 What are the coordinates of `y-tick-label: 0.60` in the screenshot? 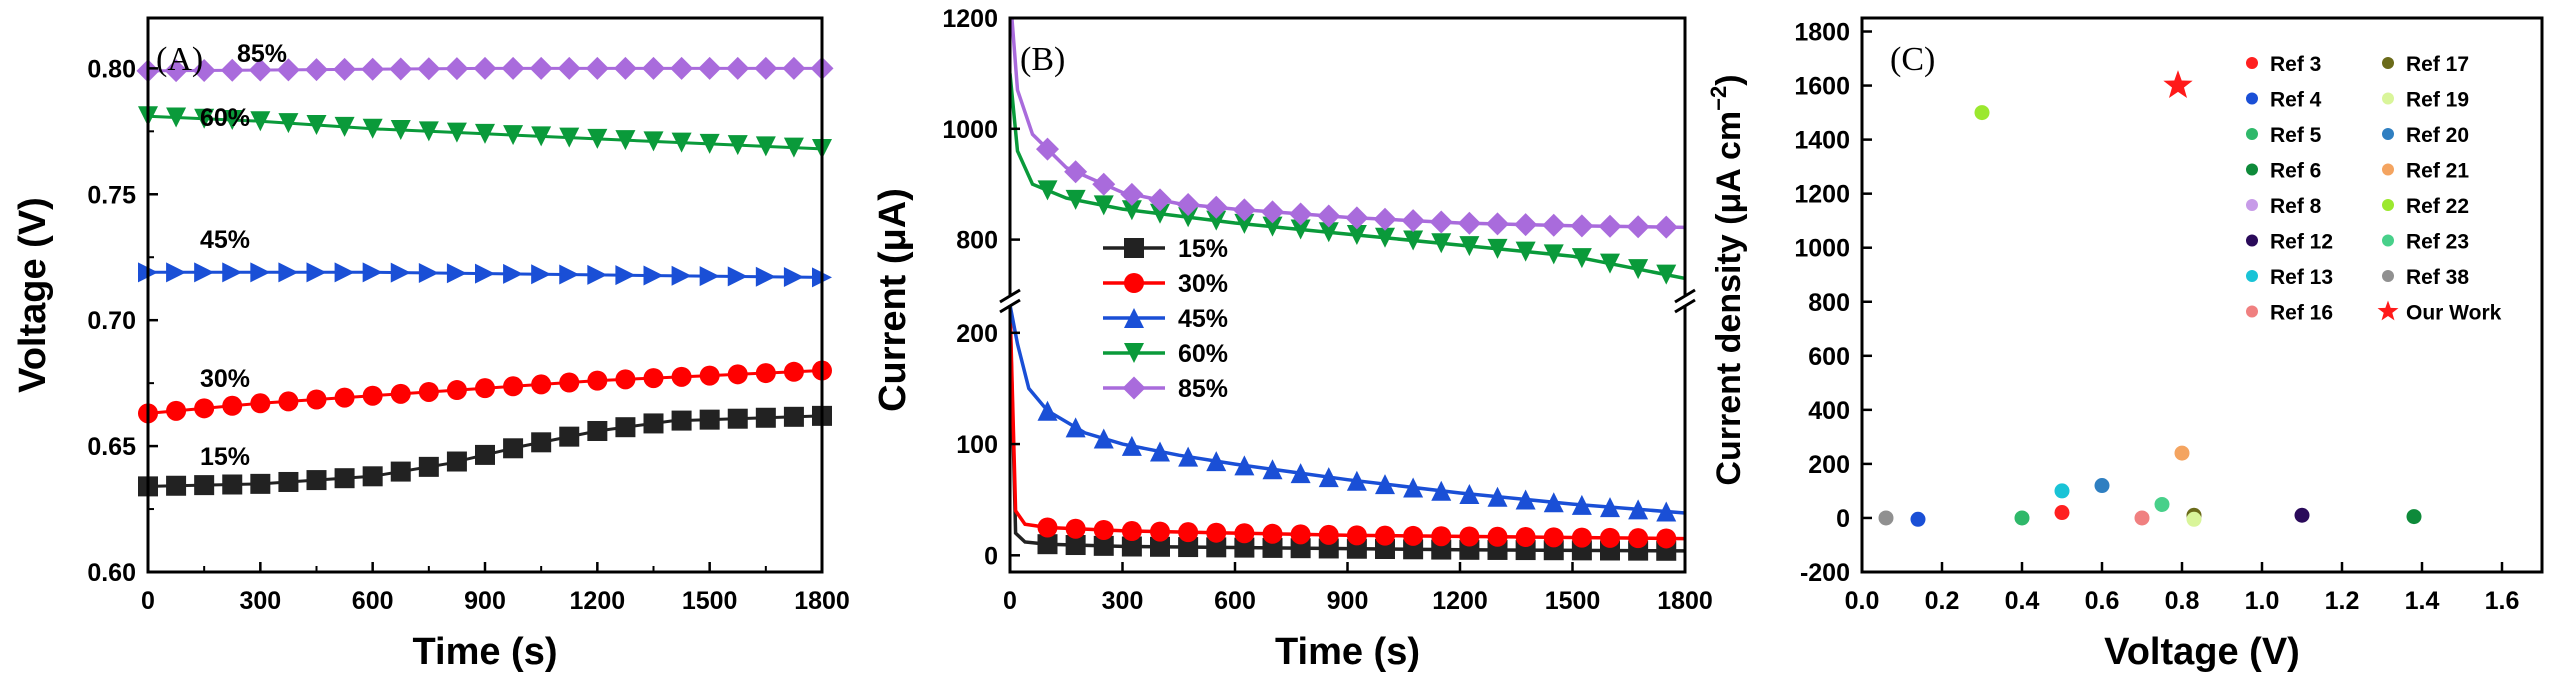 It's located at (111, 573).